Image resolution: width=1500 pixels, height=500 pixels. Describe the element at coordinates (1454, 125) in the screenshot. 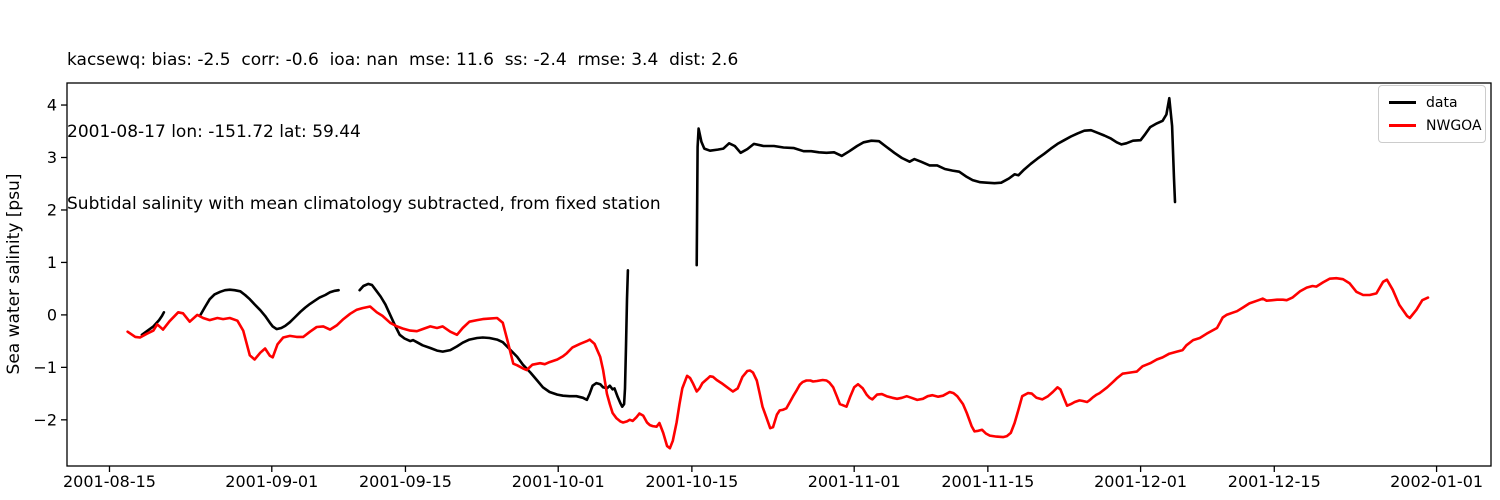

I see `legend-label-nwgoa: NWGOA` at that location.